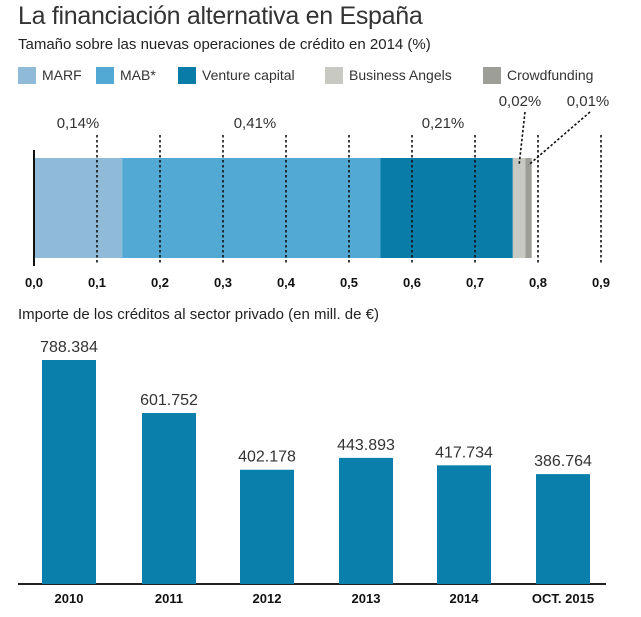 This screenshot has width=641, height=617. Describe the element at coordinates (169, 400) in the screenshot. I see `bar-value-label: 601.752` at that location.